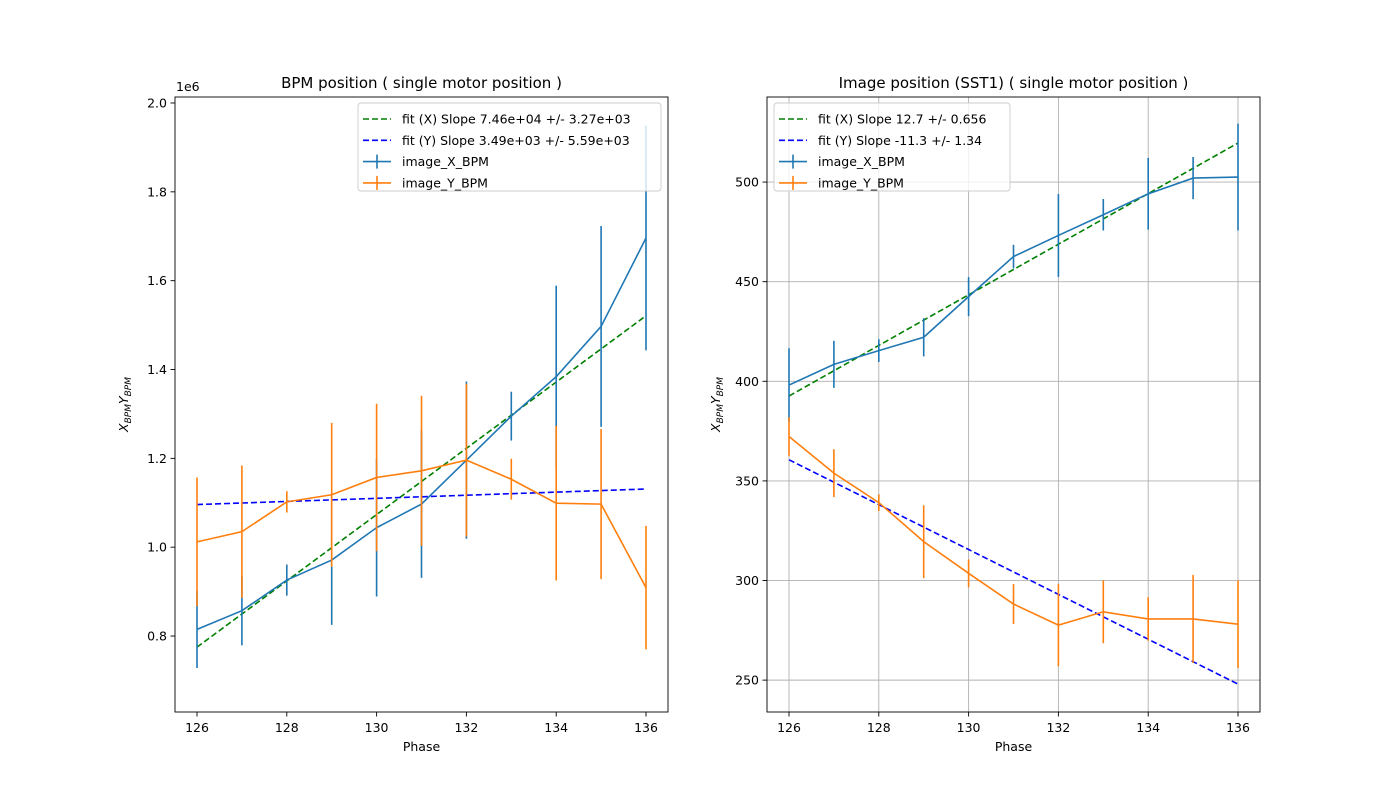 The height and width of the screenshot is (804, 1400). Describe the element at coordinates (157, 458) in the screenshot. I see `y-tick-label: 1.2` at that location.